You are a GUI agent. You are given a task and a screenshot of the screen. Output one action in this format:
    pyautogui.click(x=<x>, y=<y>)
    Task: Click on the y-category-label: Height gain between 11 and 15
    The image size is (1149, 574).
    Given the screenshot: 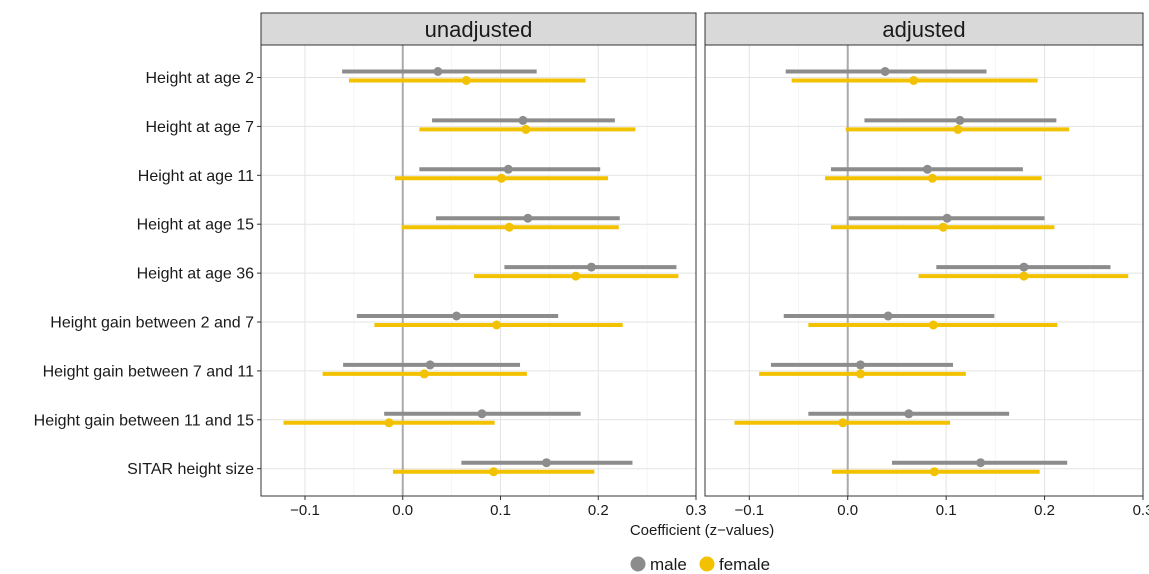 What is the action you would take?
    pyautogui.click(x=144, y=420)
    